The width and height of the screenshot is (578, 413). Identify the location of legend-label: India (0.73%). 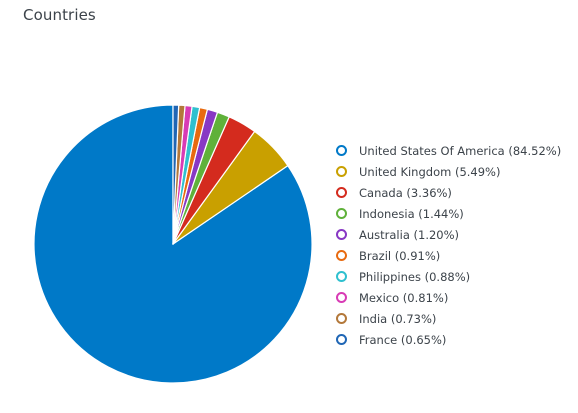
(398, 318).